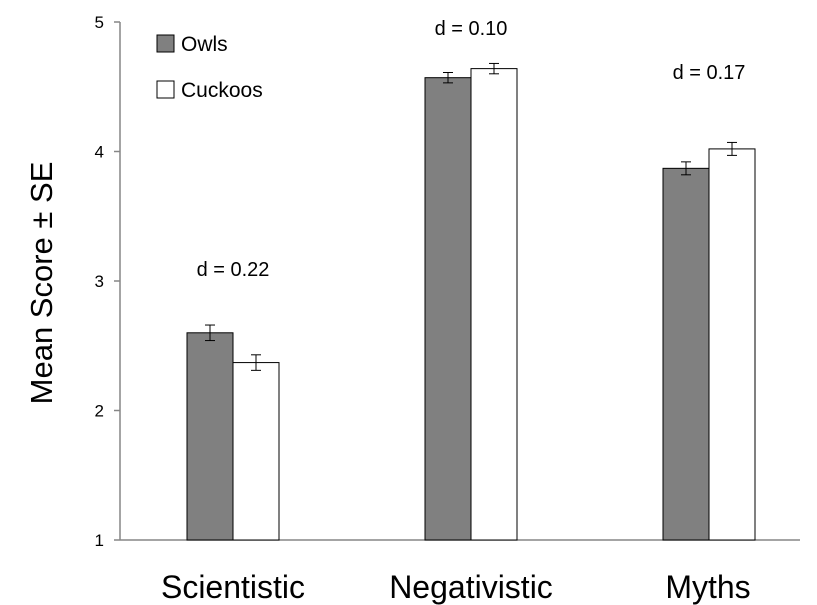  Describe the element at coordinates (707, 587) in the screenshot. I see `x-category-label: Myths` at that location.